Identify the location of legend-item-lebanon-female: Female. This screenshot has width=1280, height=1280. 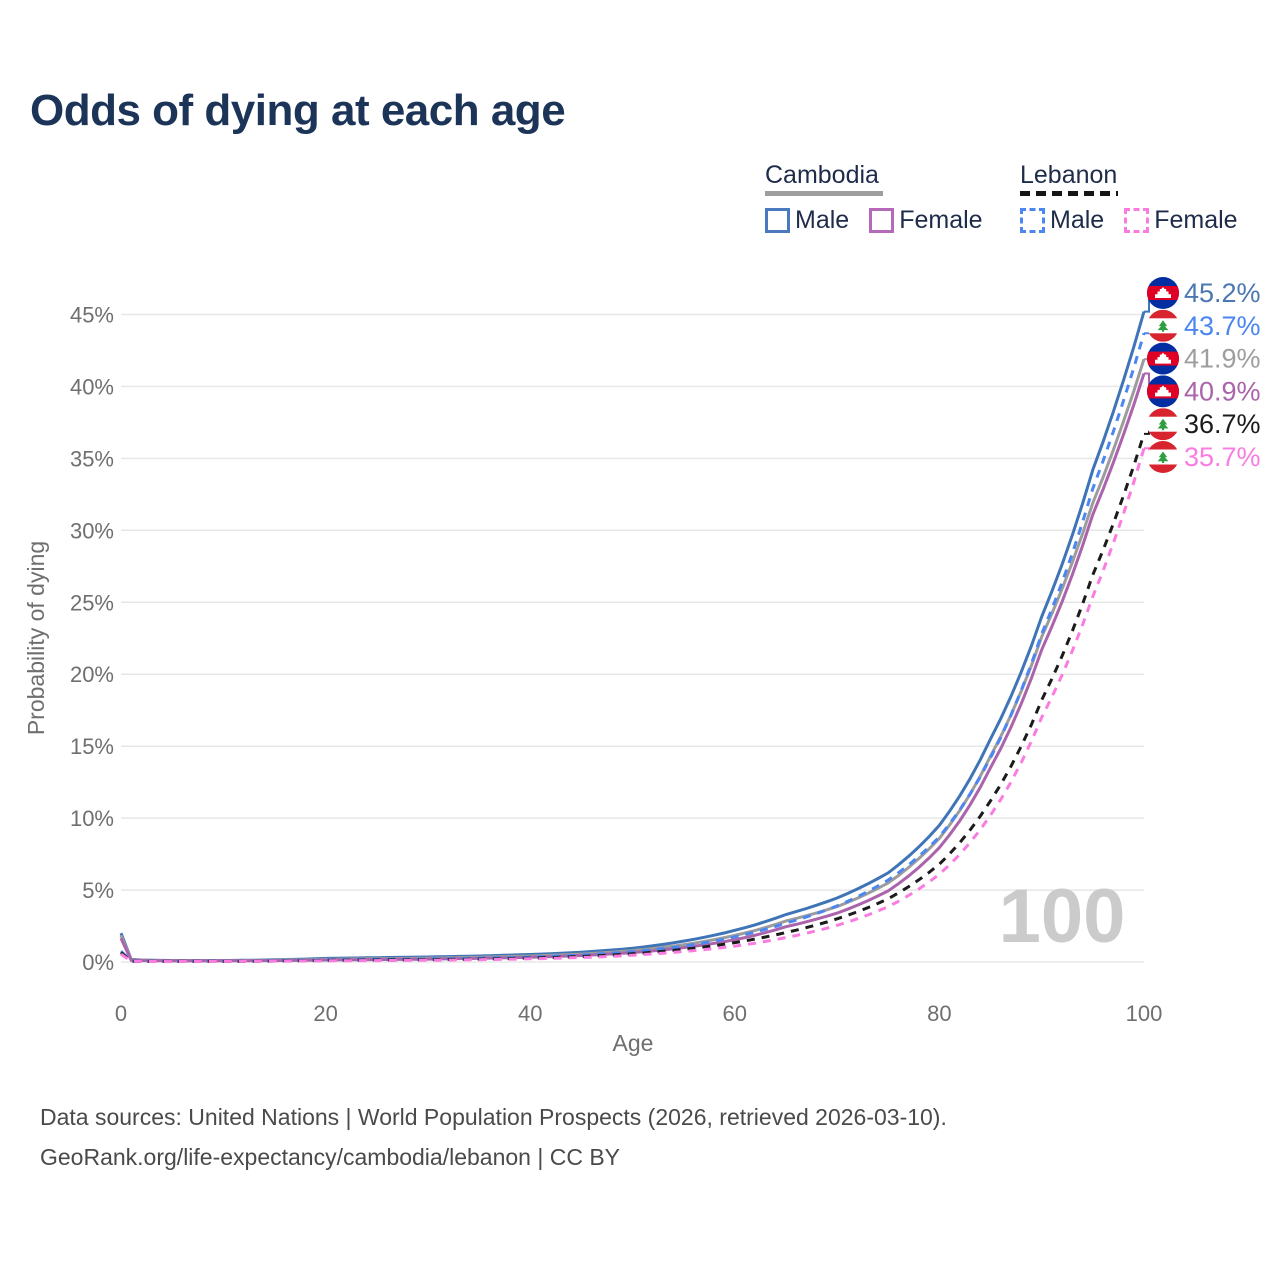
(1181, 220).